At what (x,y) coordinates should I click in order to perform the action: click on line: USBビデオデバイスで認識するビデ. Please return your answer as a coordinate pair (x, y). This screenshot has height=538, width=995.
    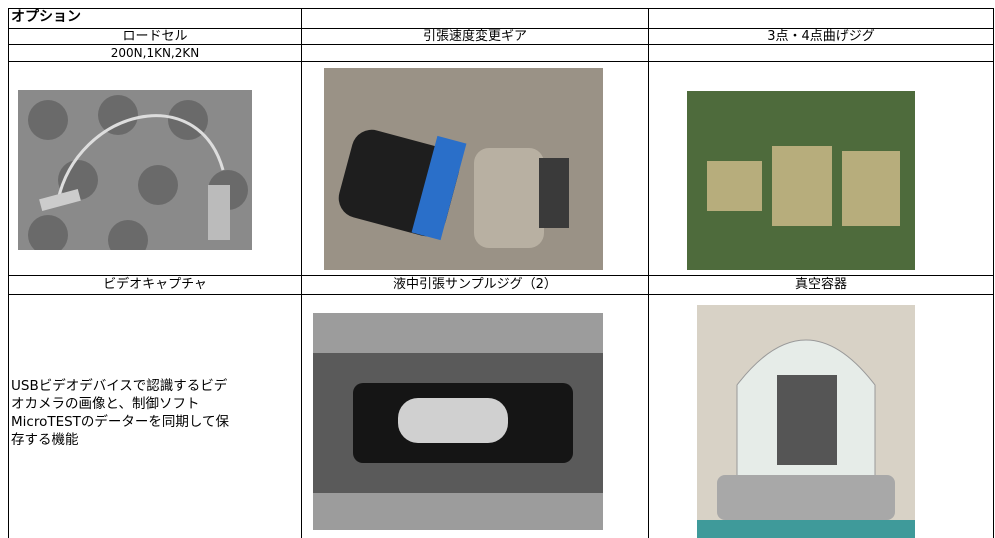
    Looking at the image, I should click on (120, 386).